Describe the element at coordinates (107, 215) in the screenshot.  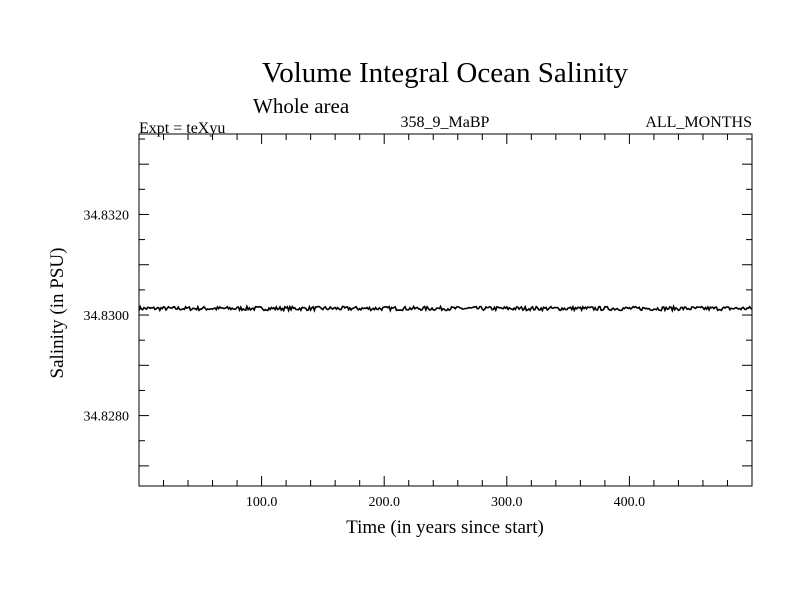
I see `y-tick-label: 34.8320` at that location.